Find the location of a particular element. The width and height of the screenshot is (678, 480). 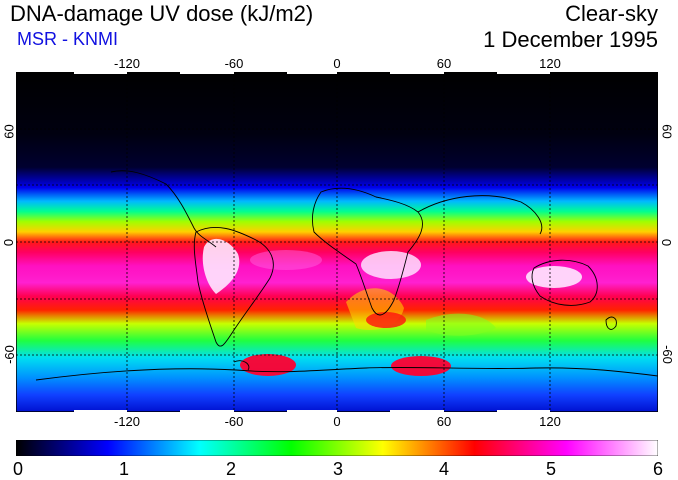

right-lat-tick: 0 is located at coordinates (667, 242).